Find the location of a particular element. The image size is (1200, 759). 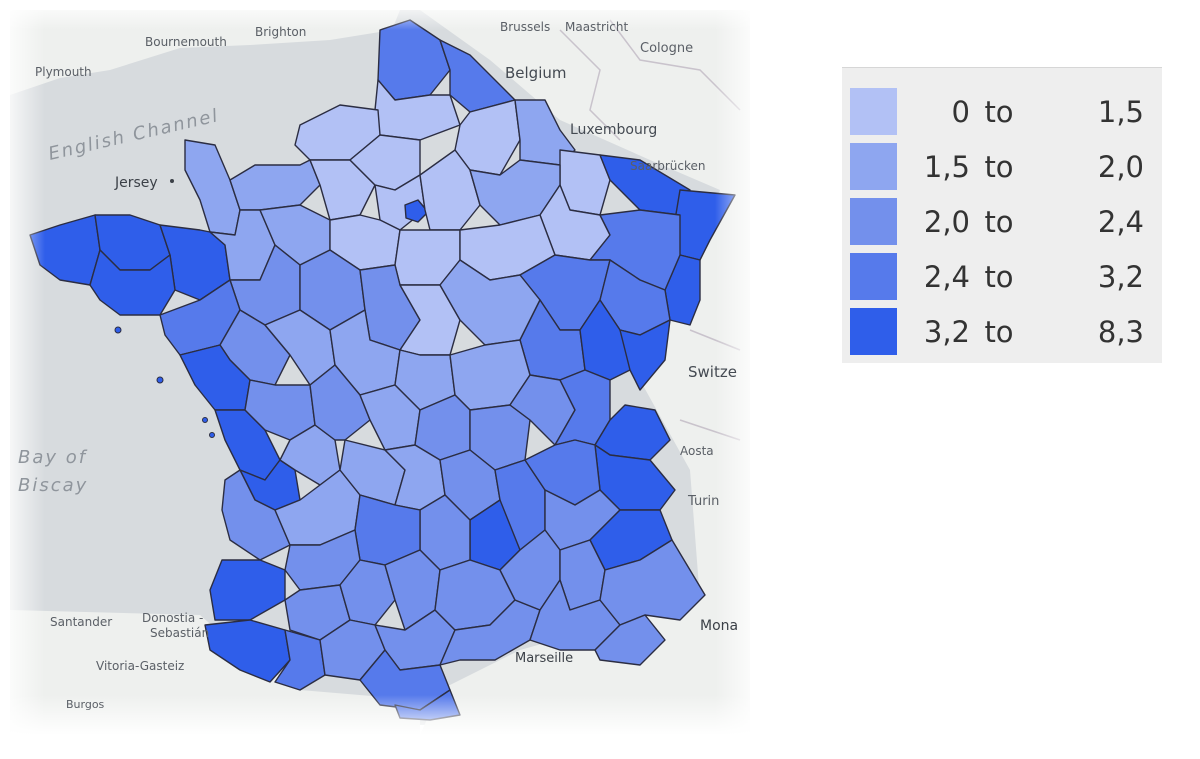

label-burgos: Burgos is located at coordinates (85, 704).